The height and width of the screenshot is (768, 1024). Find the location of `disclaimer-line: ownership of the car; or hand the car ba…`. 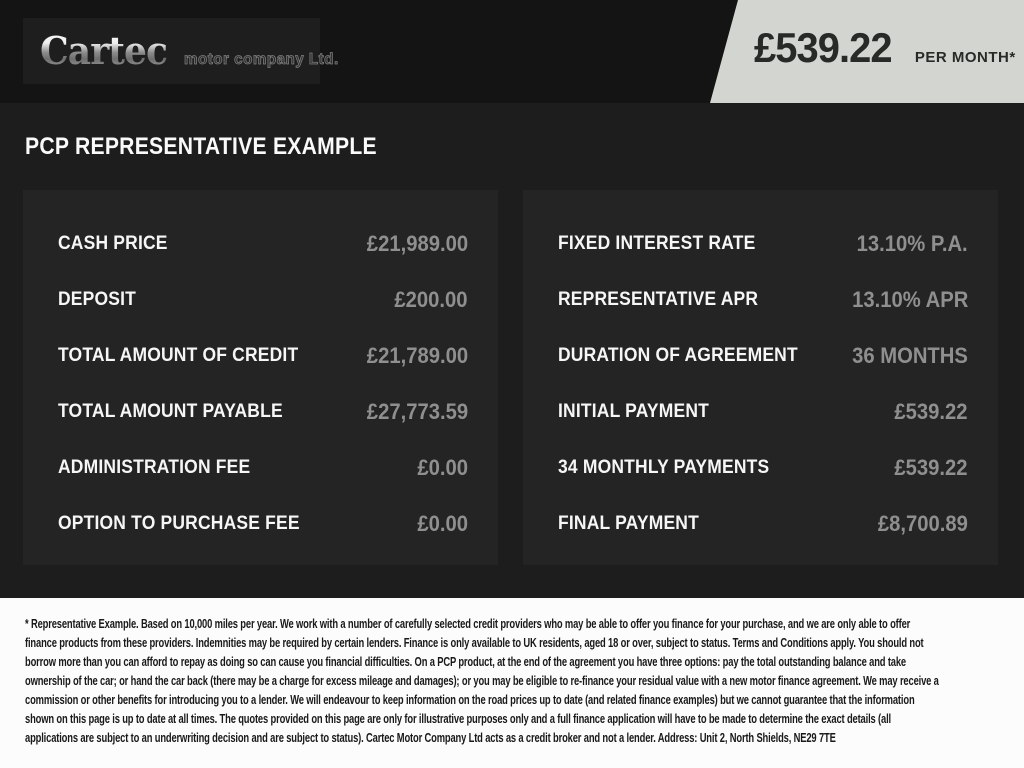

disclaimer-line: ownership of the car; or hand the car ba… is located at coordinates (482, 681).